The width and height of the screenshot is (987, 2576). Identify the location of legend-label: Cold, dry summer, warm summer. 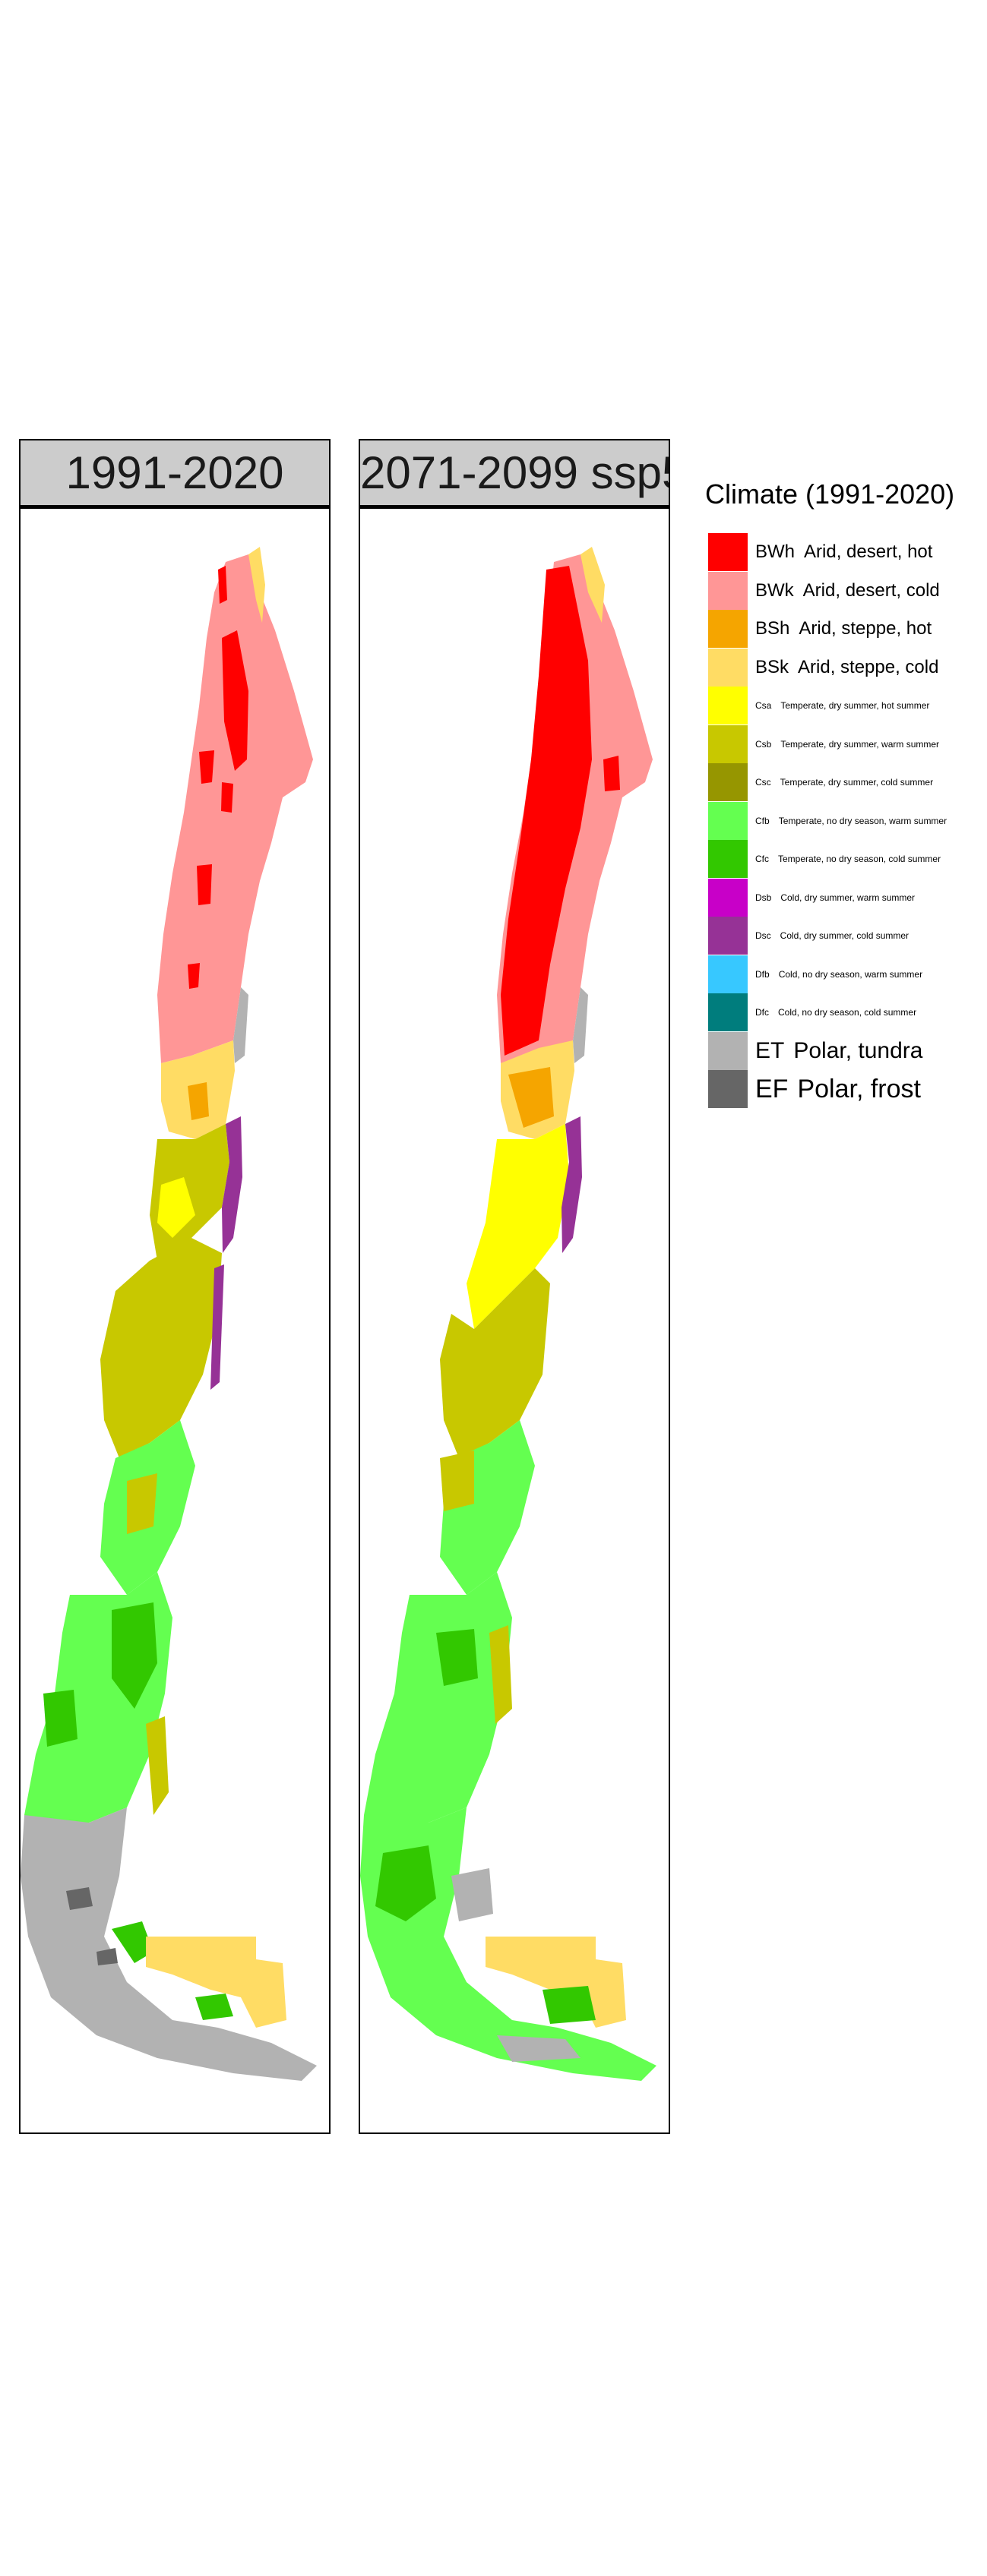
(848, 897).